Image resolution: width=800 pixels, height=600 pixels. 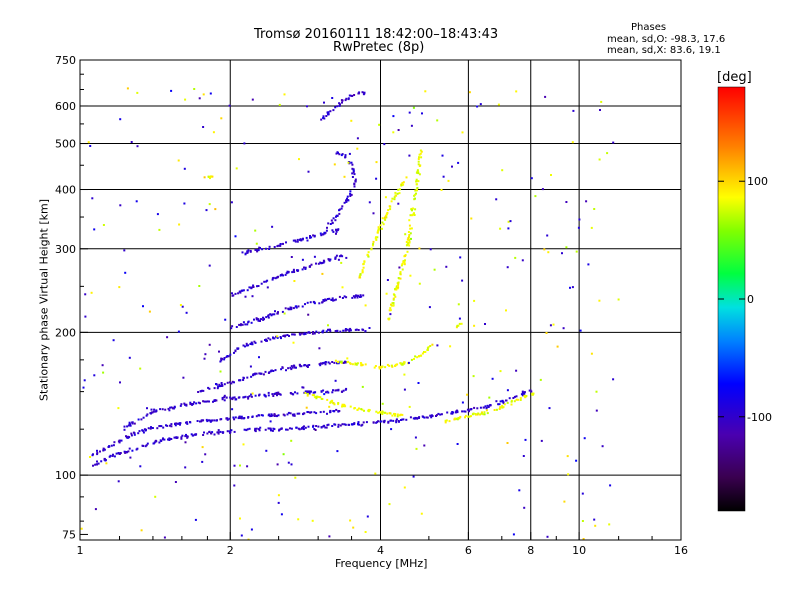 What do you see at coordinates (666, 39) in the screenshot?
I see `legend-o-stats: mean, sd,O: -98.3, 17.6` at bounding box center [666, 39].